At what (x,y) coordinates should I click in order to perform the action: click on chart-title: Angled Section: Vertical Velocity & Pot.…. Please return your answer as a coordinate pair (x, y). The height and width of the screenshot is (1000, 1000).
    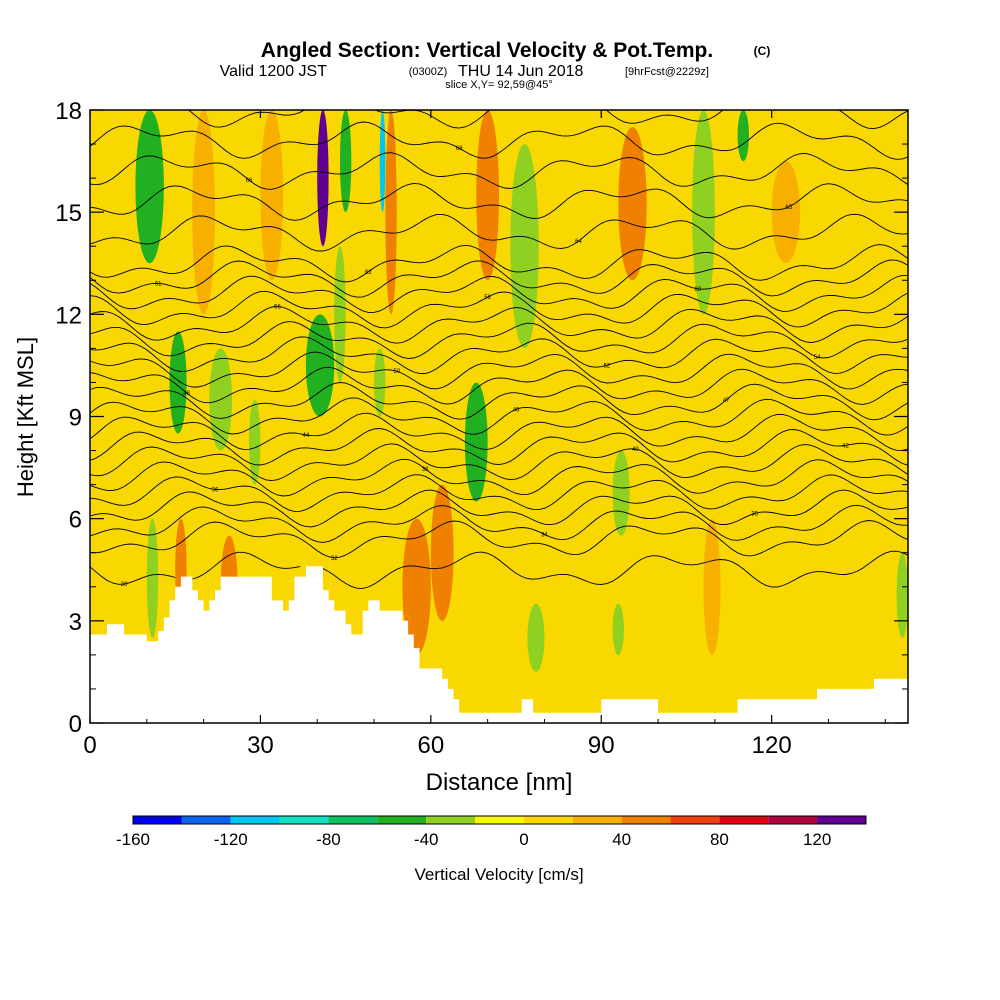
    Looking at the image, I should click on (487, 50).